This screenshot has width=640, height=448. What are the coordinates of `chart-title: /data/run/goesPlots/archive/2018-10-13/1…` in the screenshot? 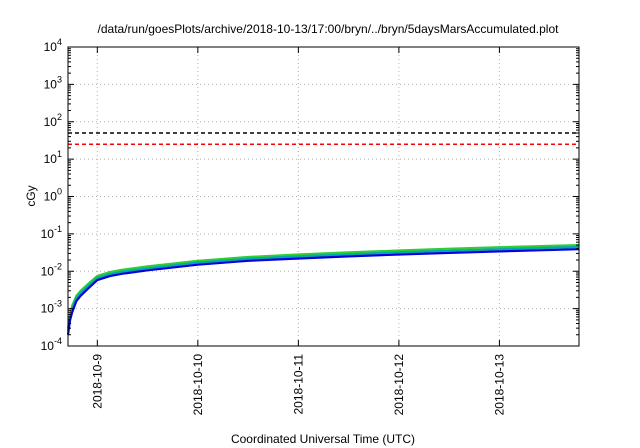 It's located at (329, 29).